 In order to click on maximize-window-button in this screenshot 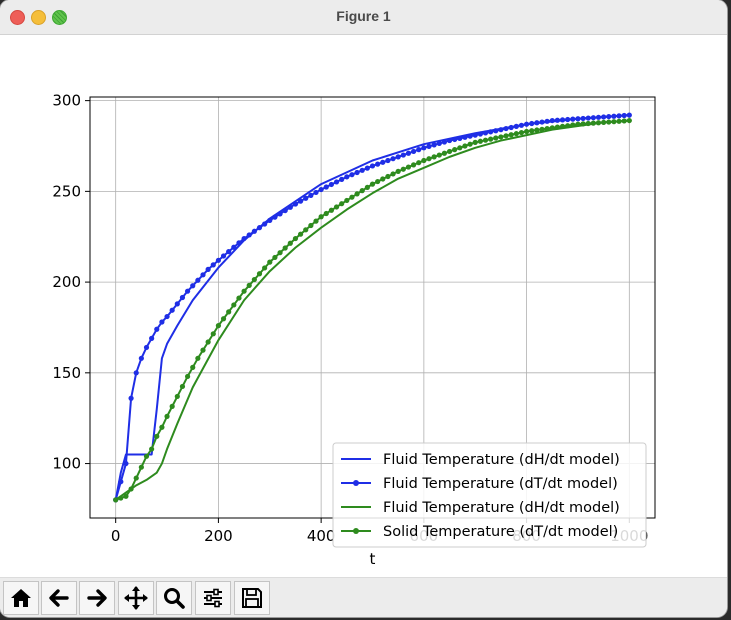, I will do `click(59, 17)`.